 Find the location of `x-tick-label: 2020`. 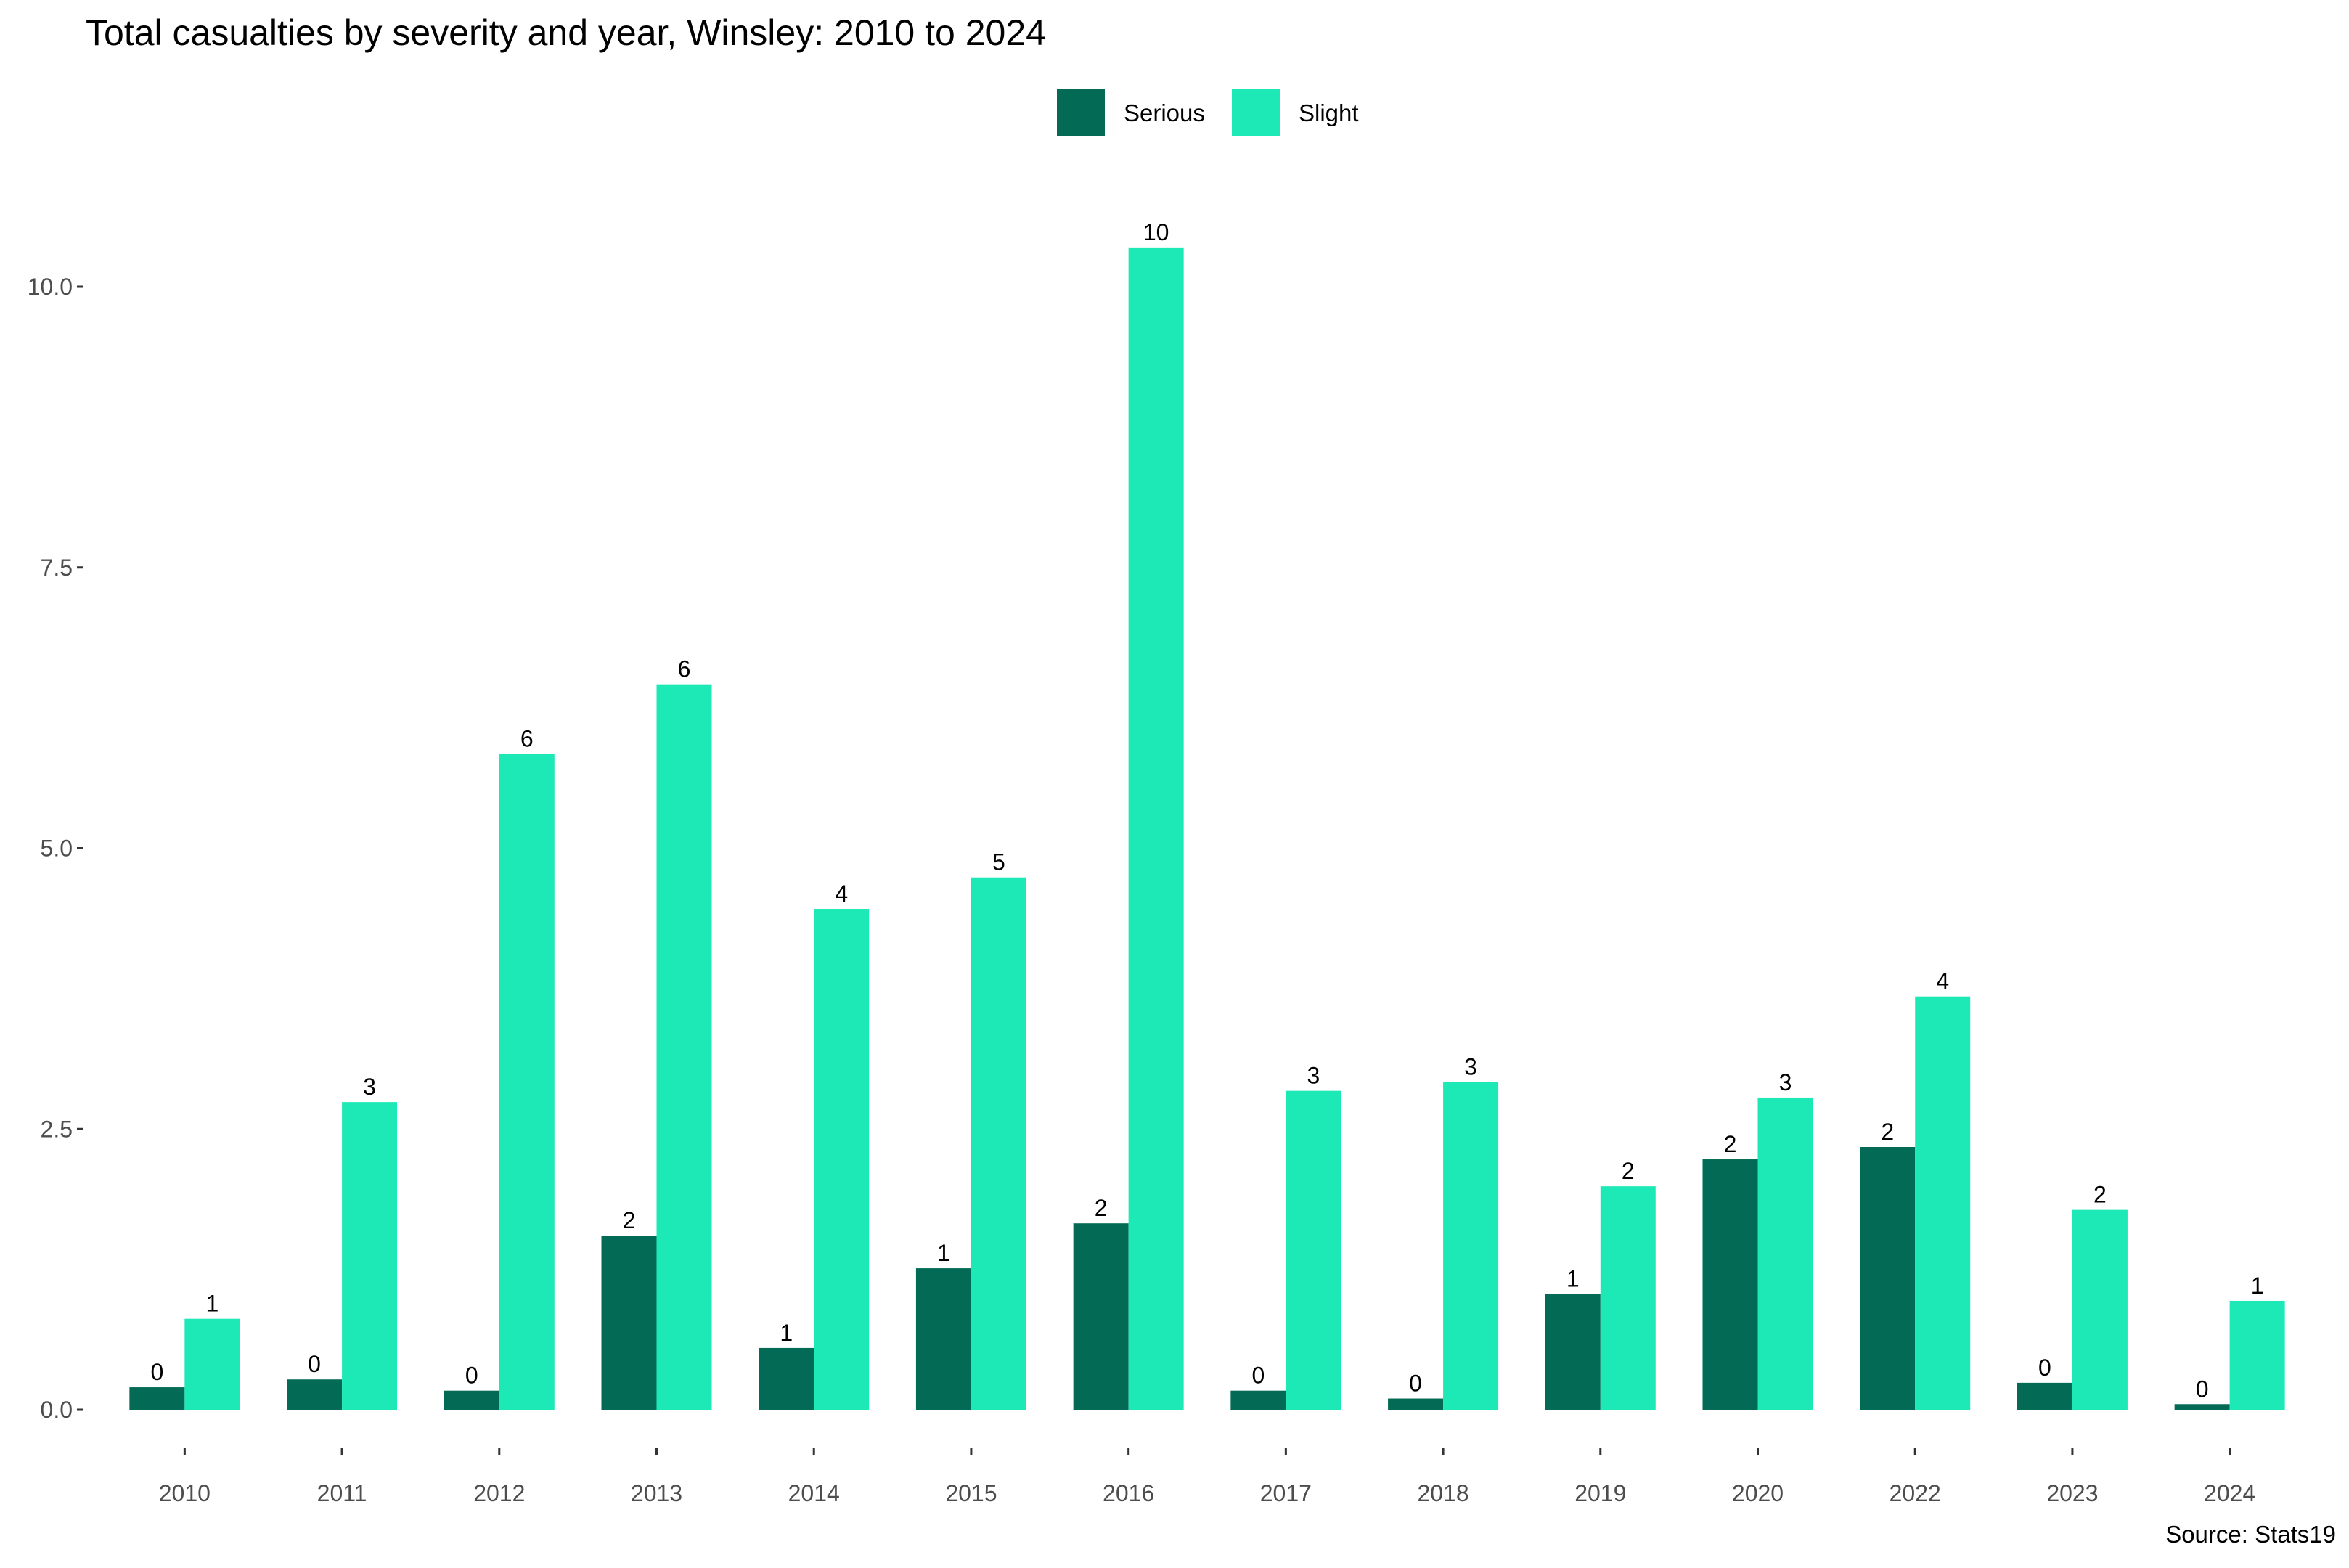

x-tick-label: 2020 is located at coordinates (1758, 1493).